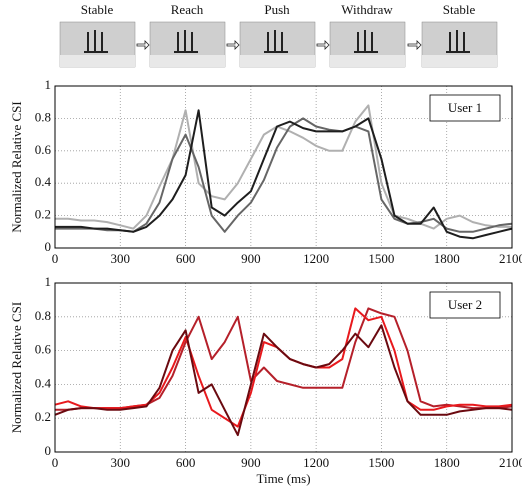 This screenshot has height=491, width=522. What do you see at coordinates (283, 478) in the screenshot?
I see `x-axis-label: Time (ms)` at bounding box center [283, 478].